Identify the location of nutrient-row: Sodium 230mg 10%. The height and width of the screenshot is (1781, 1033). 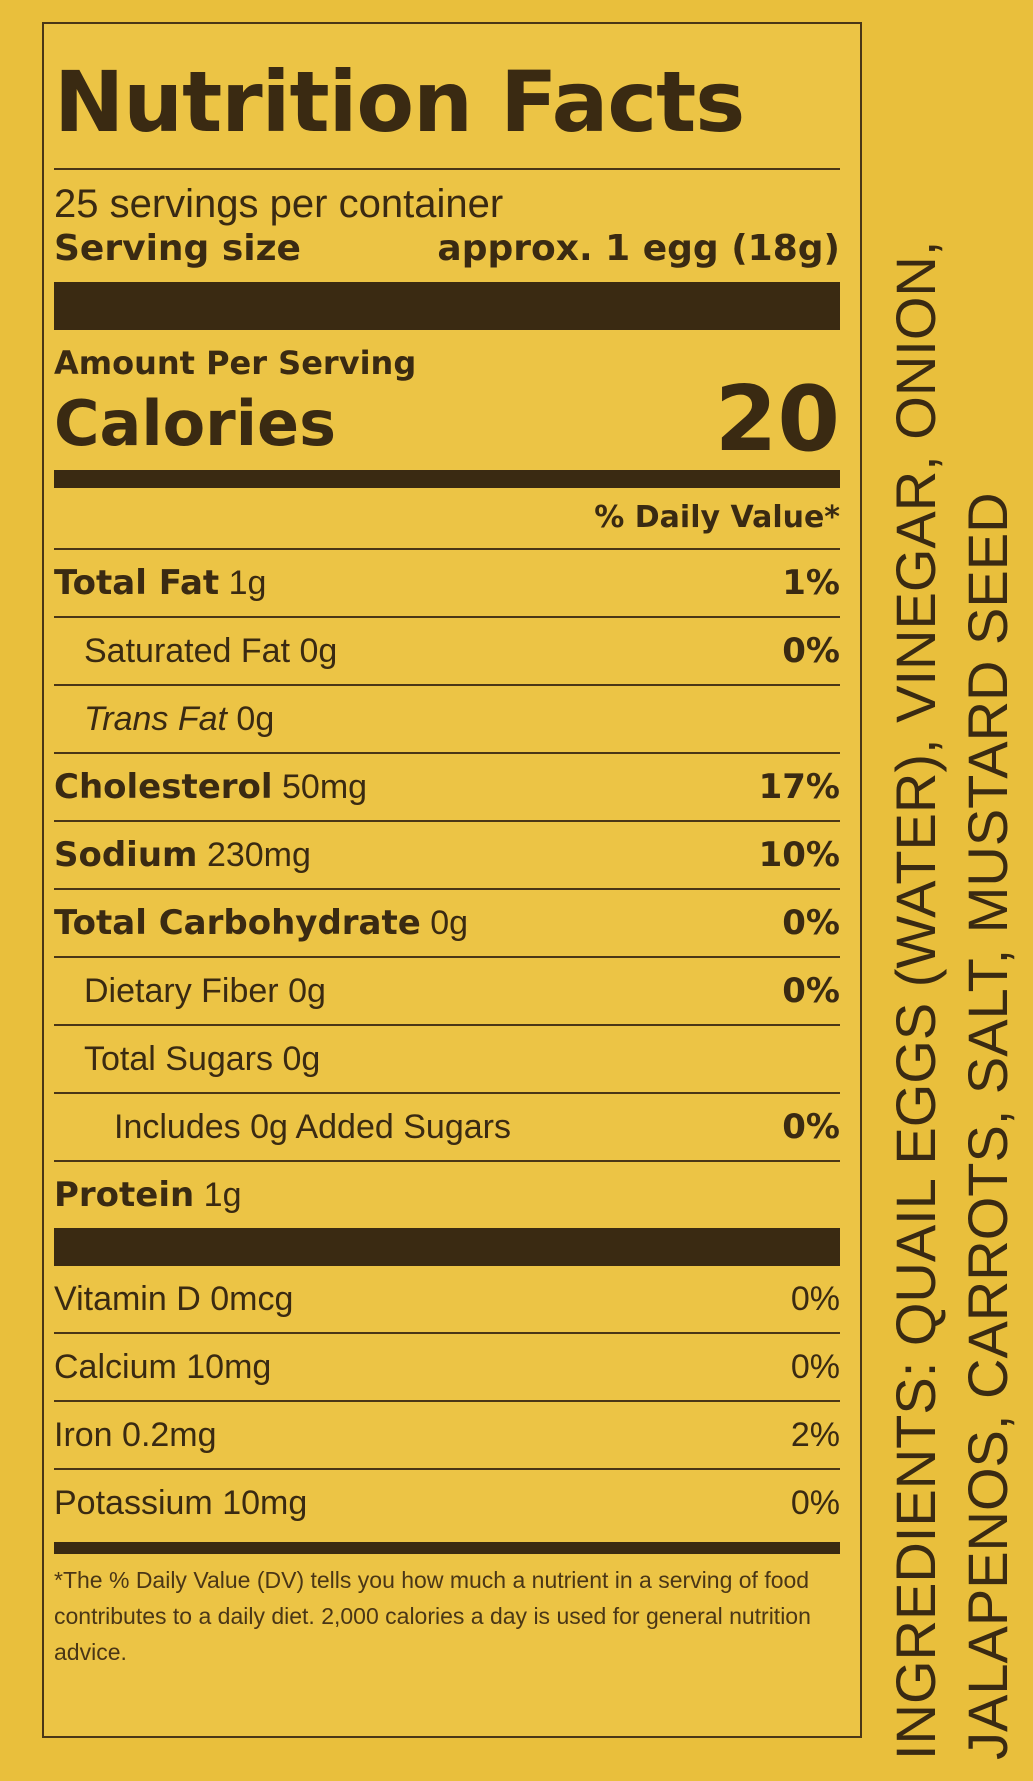
(447, 856).